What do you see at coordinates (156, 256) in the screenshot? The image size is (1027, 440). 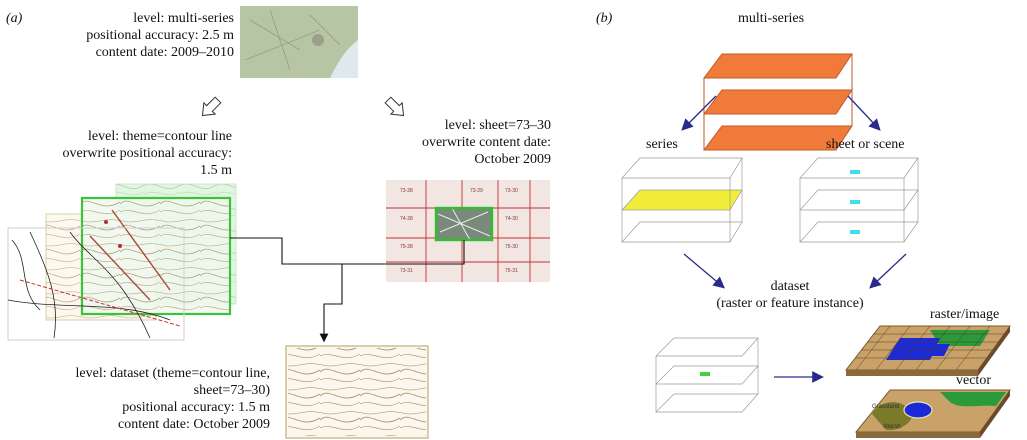 I see `layer-contour-highlighted` at bounding box center [156, 256].